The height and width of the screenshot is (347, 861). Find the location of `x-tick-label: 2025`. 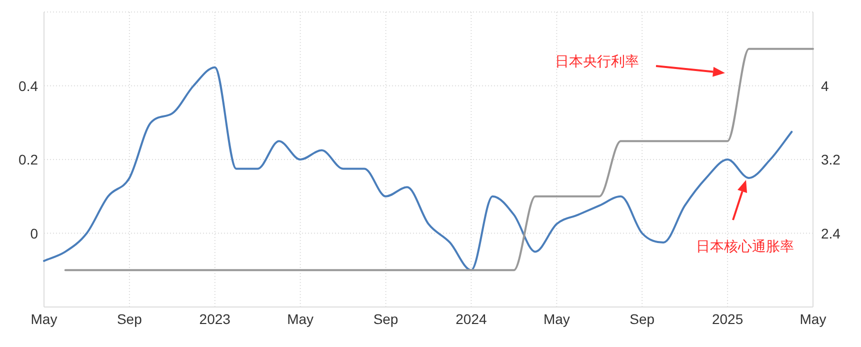

x-tick-label: 2025 is located at coordinates (728, 319).